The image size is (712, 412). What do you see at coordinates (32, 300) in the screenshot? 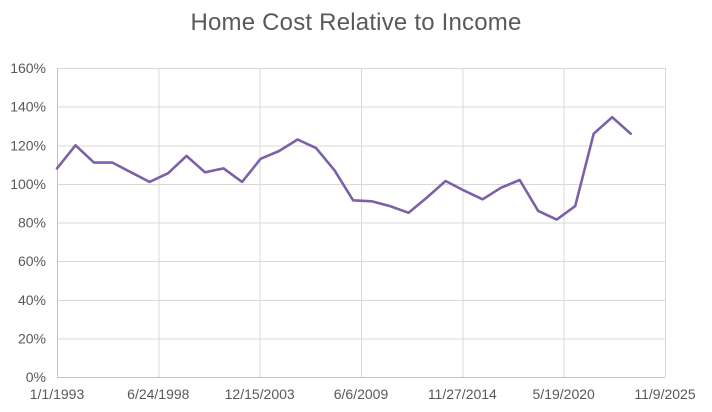
I see `y-axis-tick-label: 40%` at bounding box center [32, 300].